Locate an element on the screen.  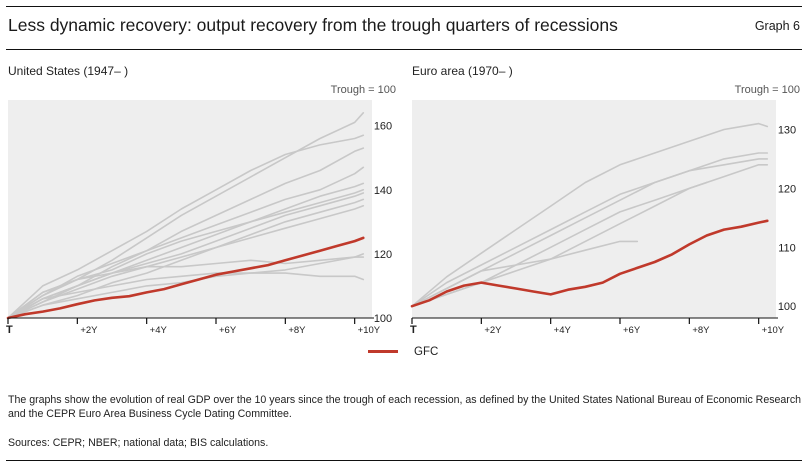
legend-gfc-label: GFC is located at coordinates (426, 352).